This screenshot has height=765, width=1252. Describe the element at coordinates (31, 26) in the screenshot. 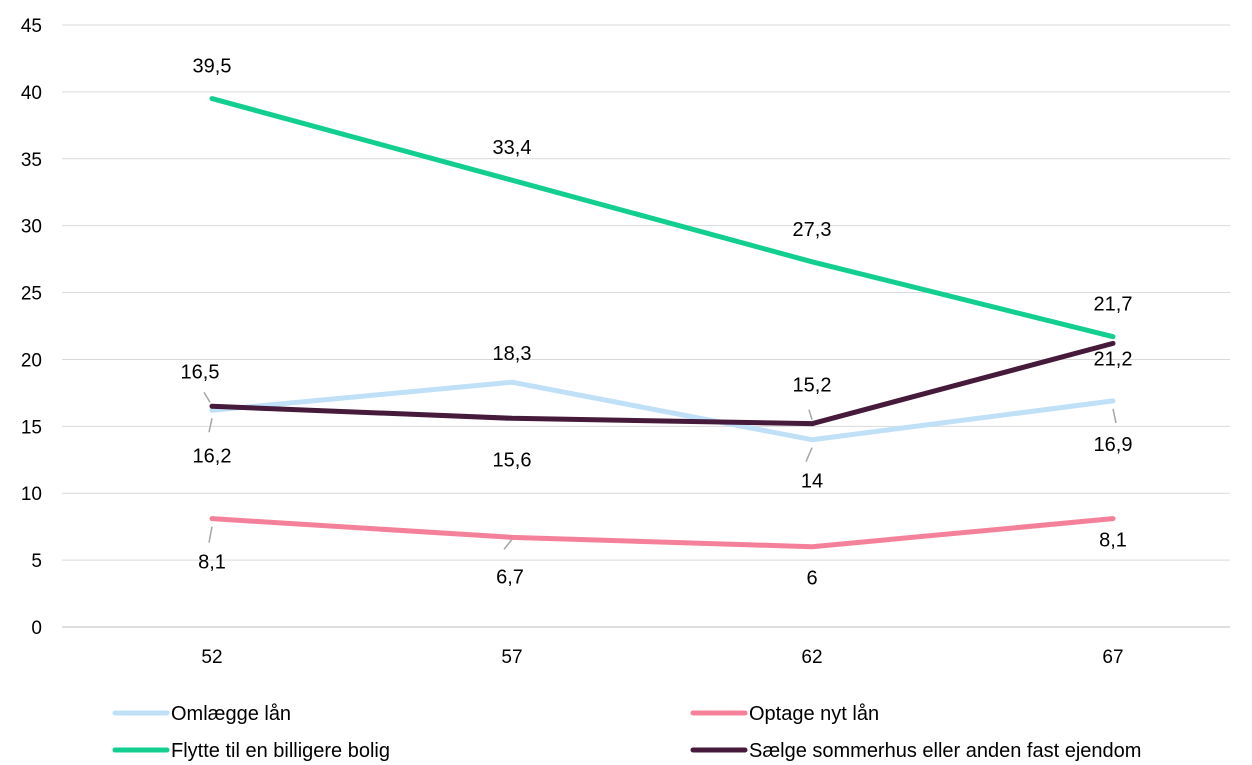

I see `y-tick-label: 45` at that location.